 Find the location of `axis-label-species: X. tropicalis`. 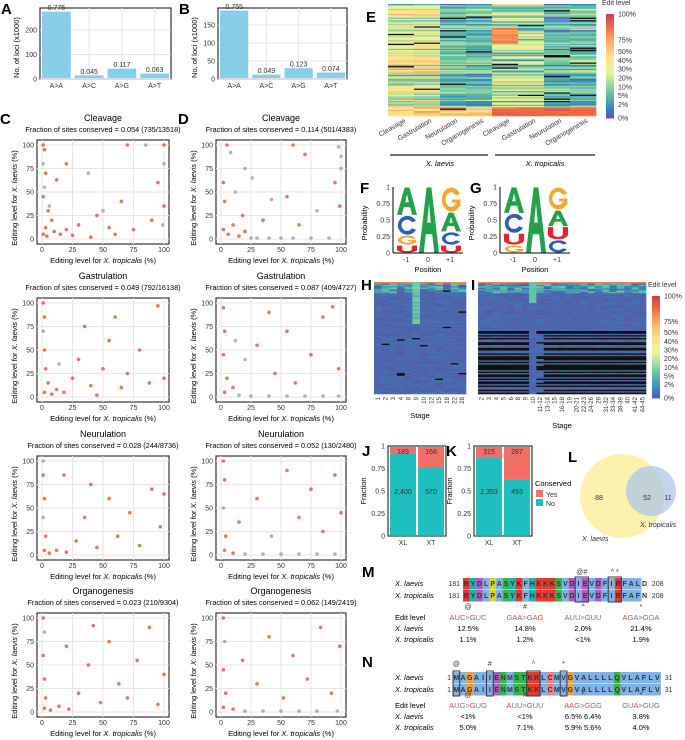

axis-label-species: X. tropicalis is located at coordinates (122, 260).